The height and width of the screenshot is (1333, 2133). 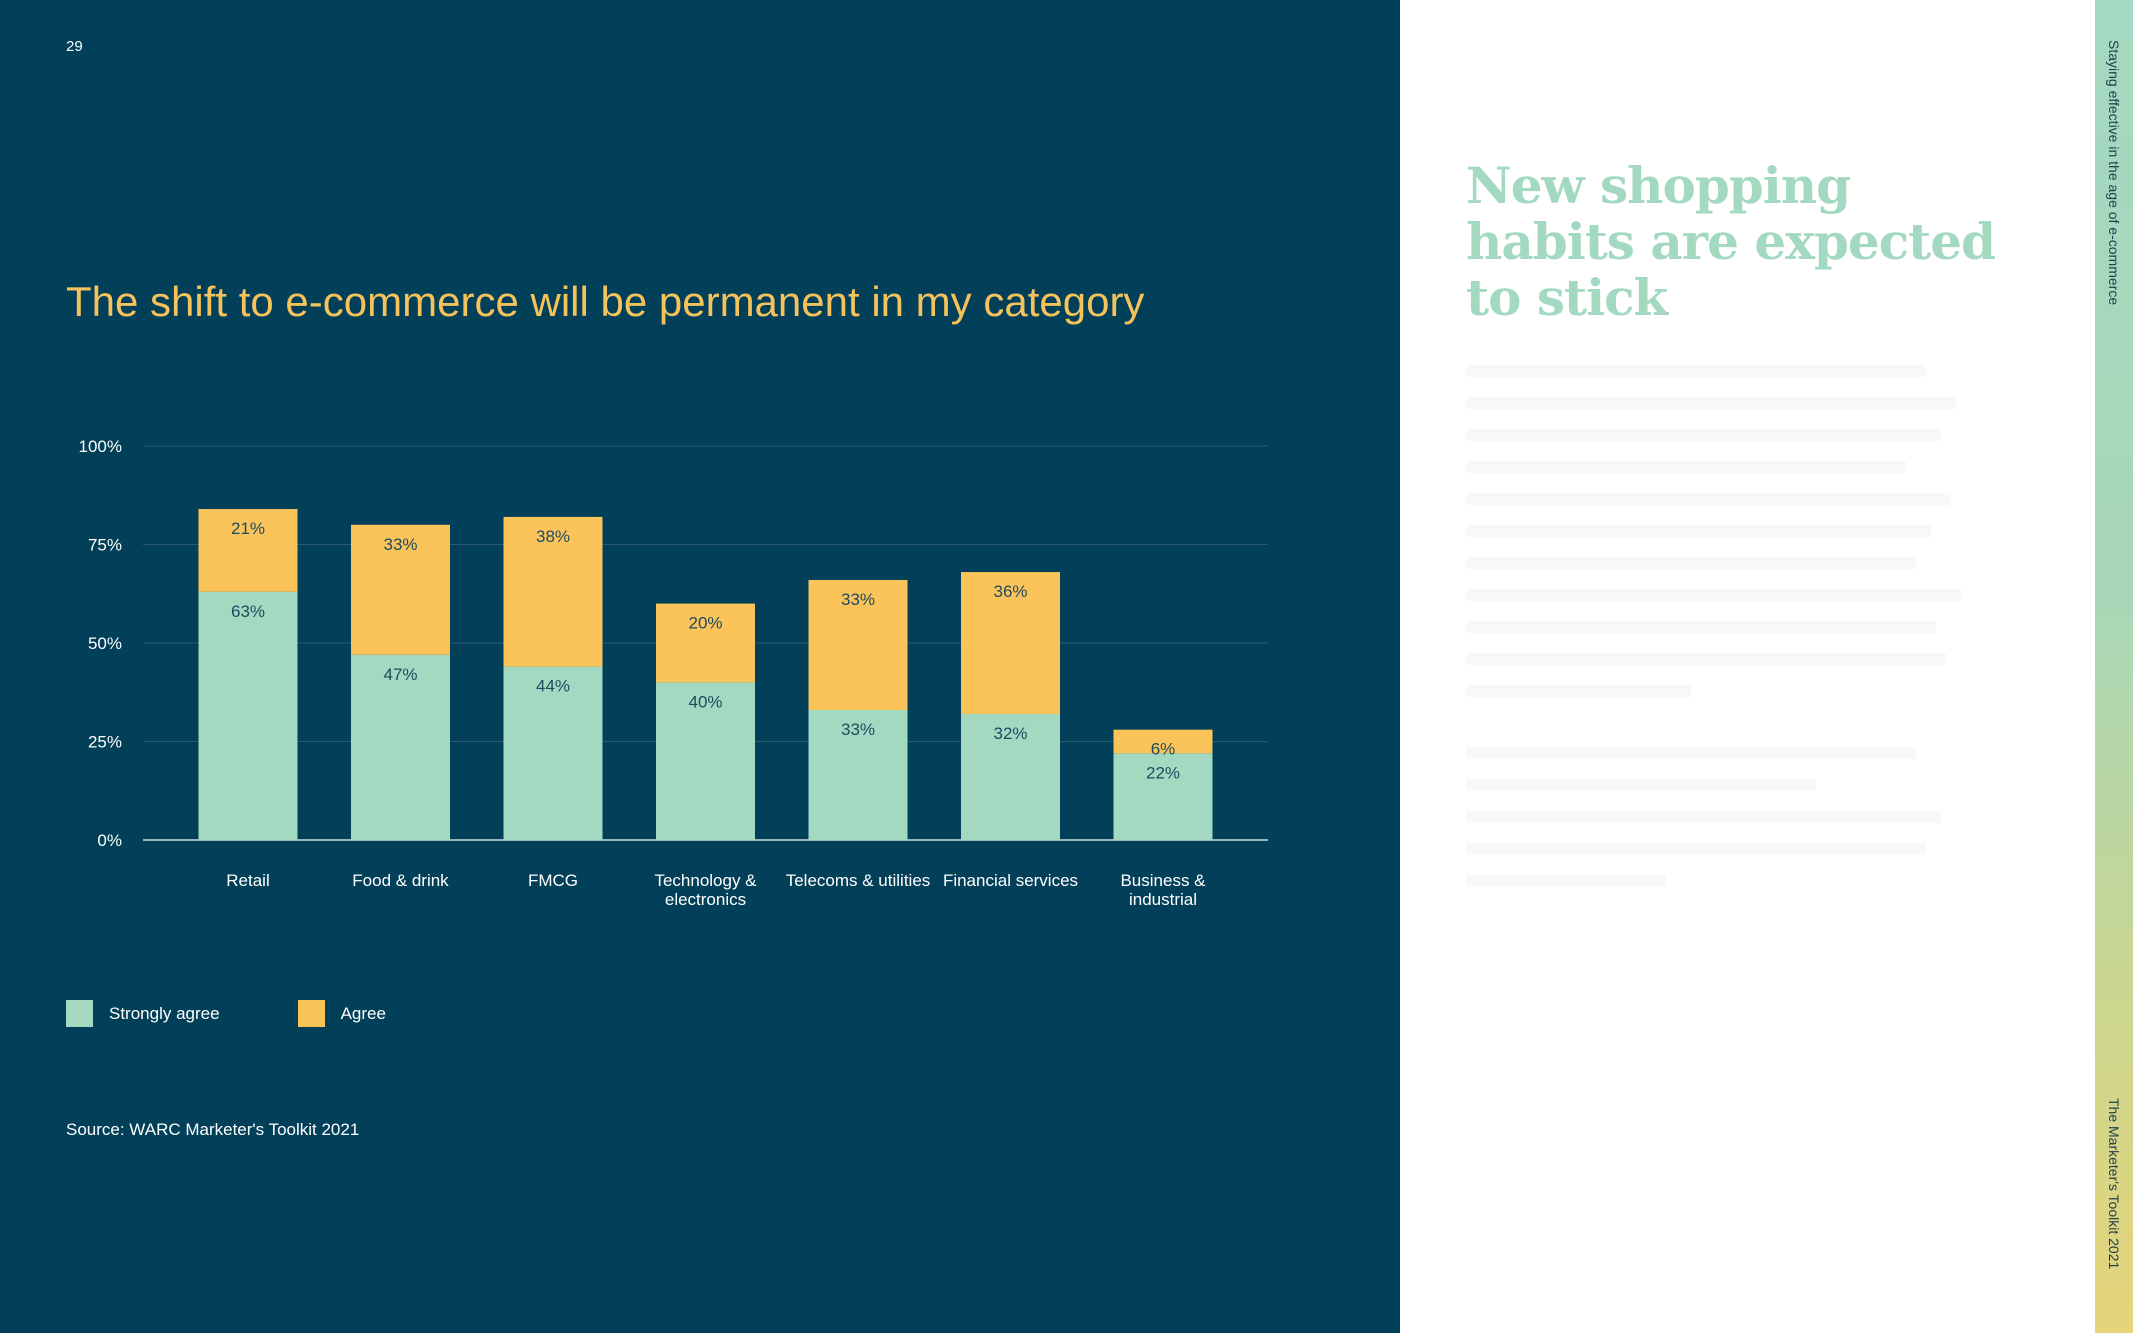 I want to click on x-tick-label: Business & industrial, so click(x=1163, y=890).